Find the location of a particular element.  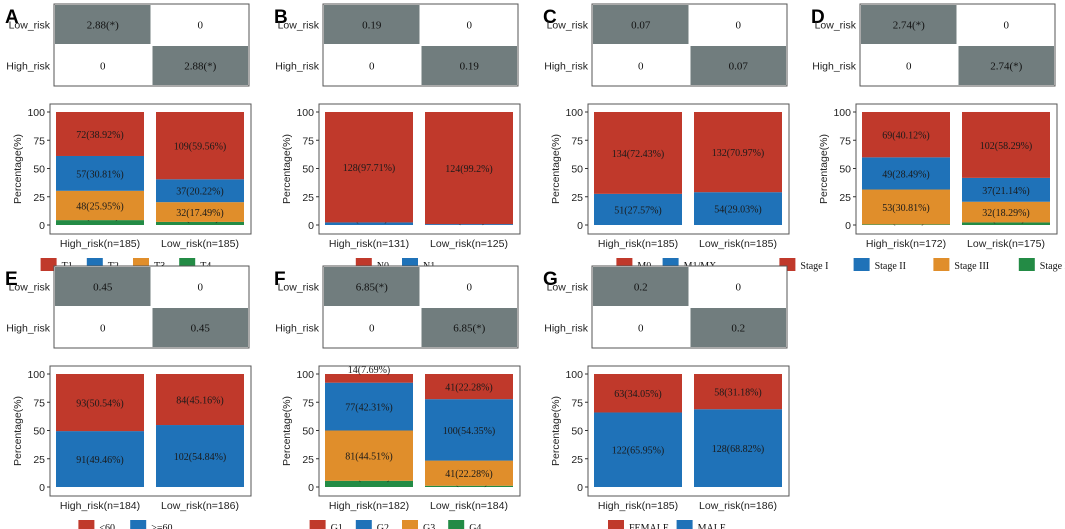

legend-label: G4 is located at coordinates (475, 526).